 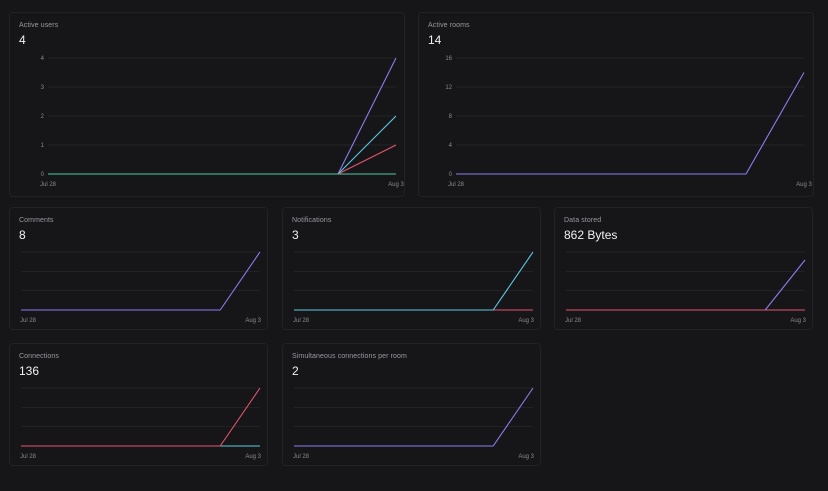 What do you see at coordinates (43, 117) in the screenshot?
I see `y-tick-label: 2` at bounding box center [43, 117].